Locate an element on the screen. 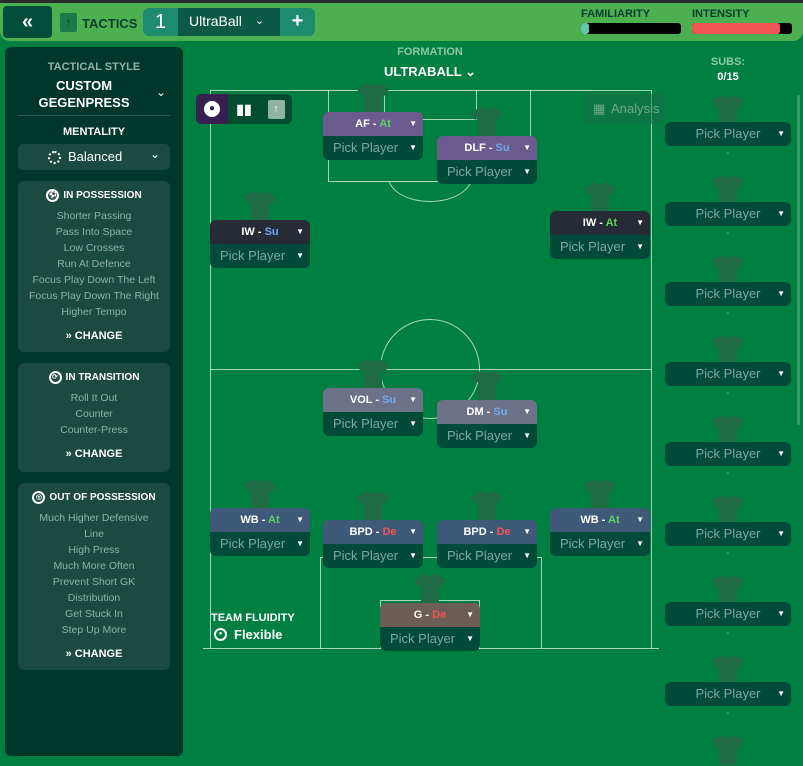  position-slot: DM - Su ▼ Pick Player ▼ is located at coordinates (487, 424).